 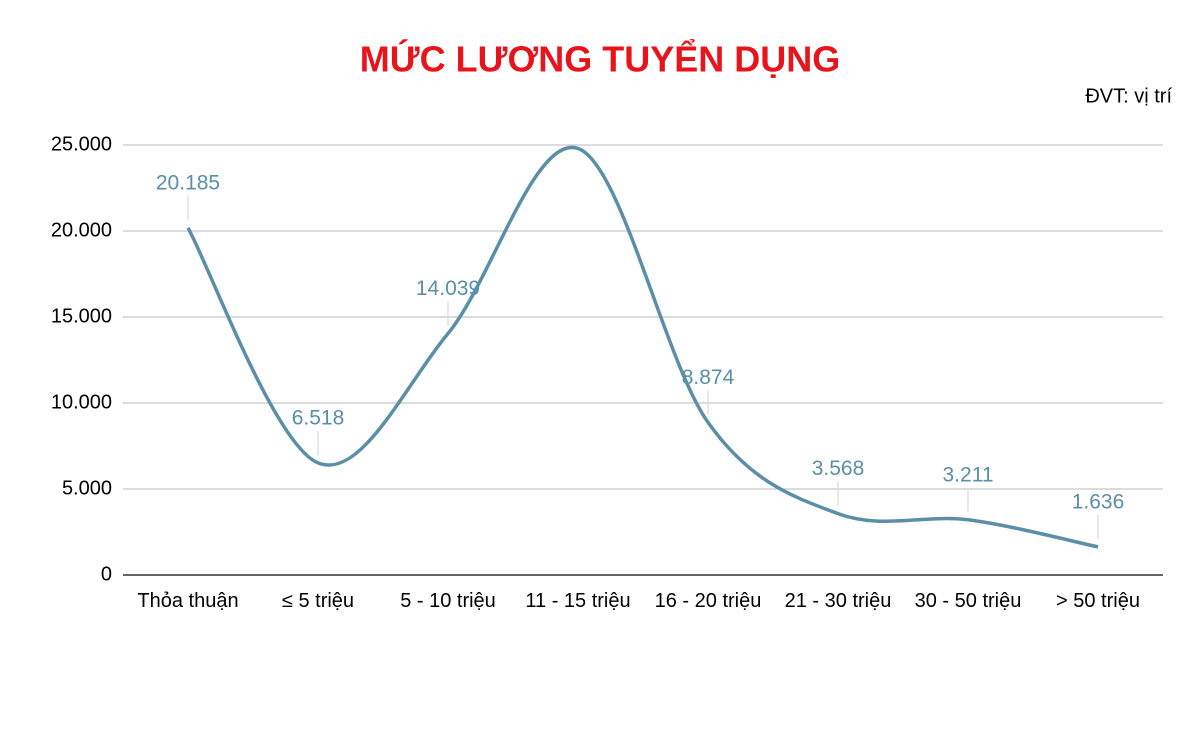 I want to click on data-label: 3.568, so click(x=838, y=468).